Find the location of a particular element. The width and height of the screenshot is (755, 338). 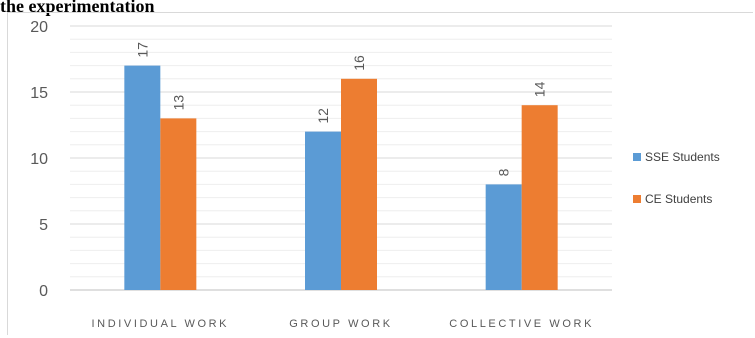

y-tick-label: 20 is located at coordinates (39, 27).